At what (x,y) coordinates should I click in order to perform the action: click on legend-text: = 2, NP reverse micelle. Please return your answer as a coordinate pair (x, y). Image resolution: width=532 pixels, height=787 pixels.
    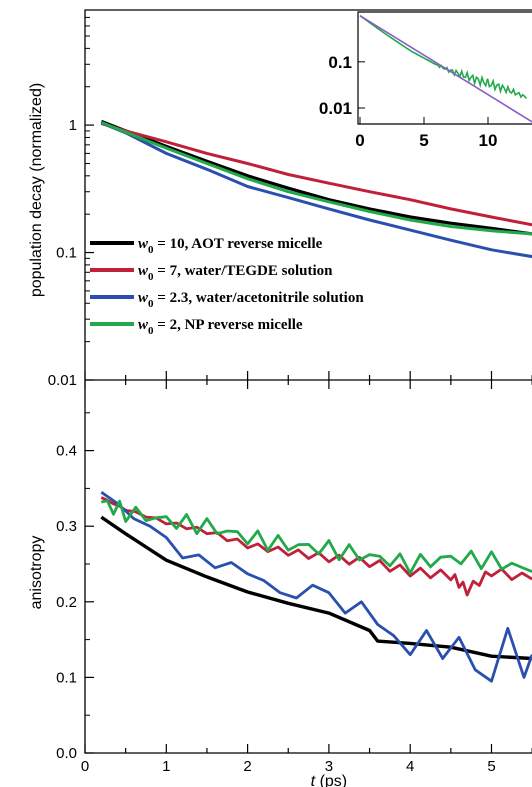
    Looking at the image, I should click on (228, 325).